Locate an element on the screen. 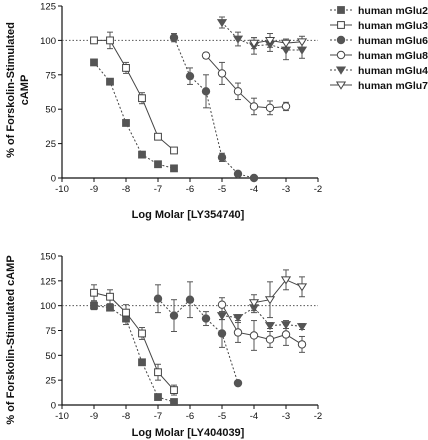  series-human-mglu6 is located at coordinates (214, 108).